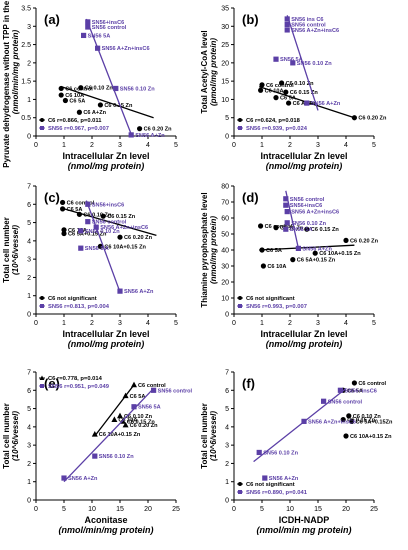  I want to click on y-tick-label: 1, so click(227, 482).